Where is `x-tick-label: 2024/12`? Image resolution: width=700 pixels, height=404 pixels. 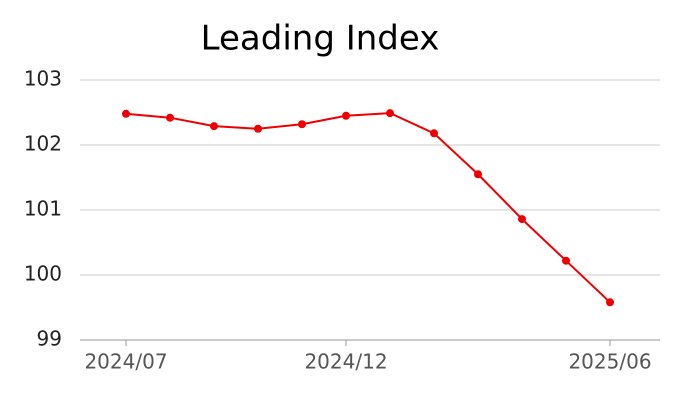 x-tick-label: 2024/12 is located at coordinates (345, 362).